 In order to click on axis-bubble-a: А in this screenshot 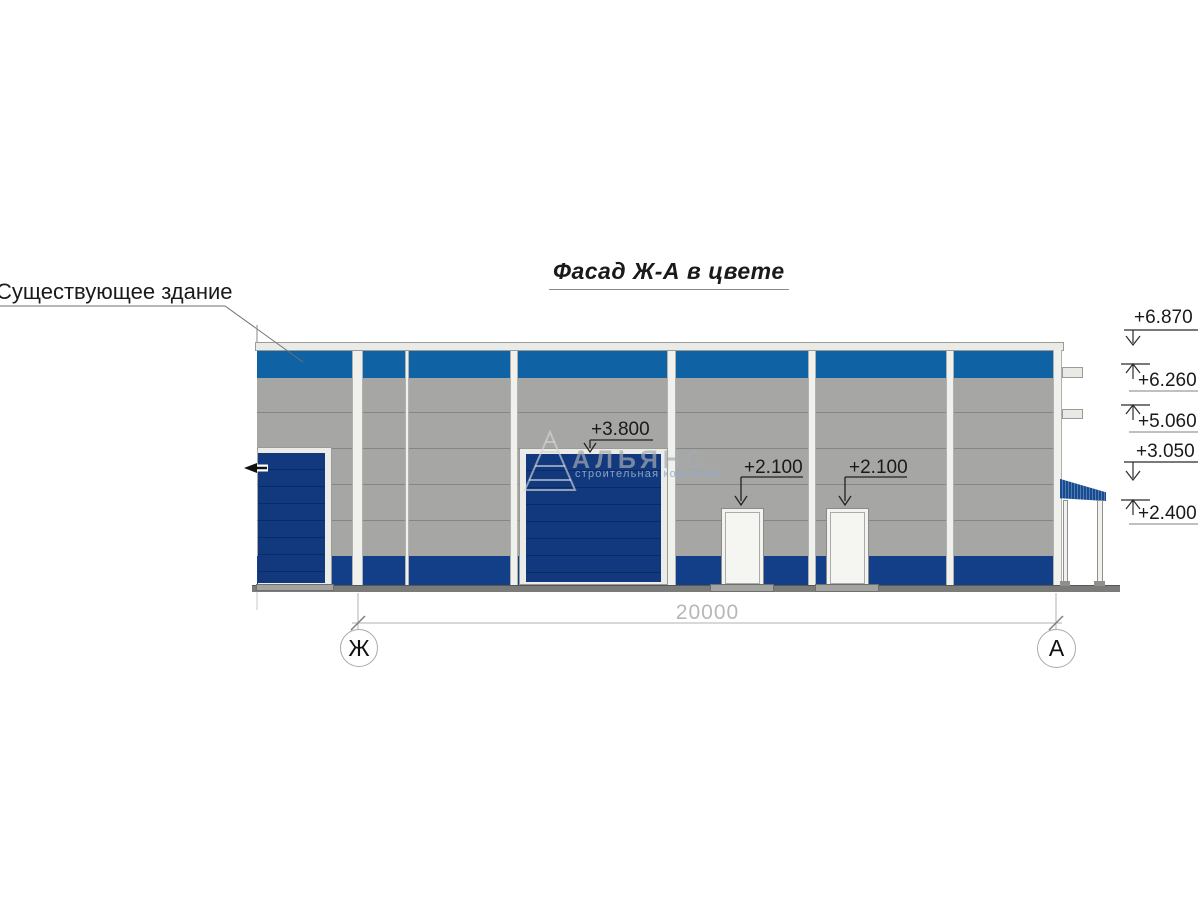, I will do `click(1056, 648)`.